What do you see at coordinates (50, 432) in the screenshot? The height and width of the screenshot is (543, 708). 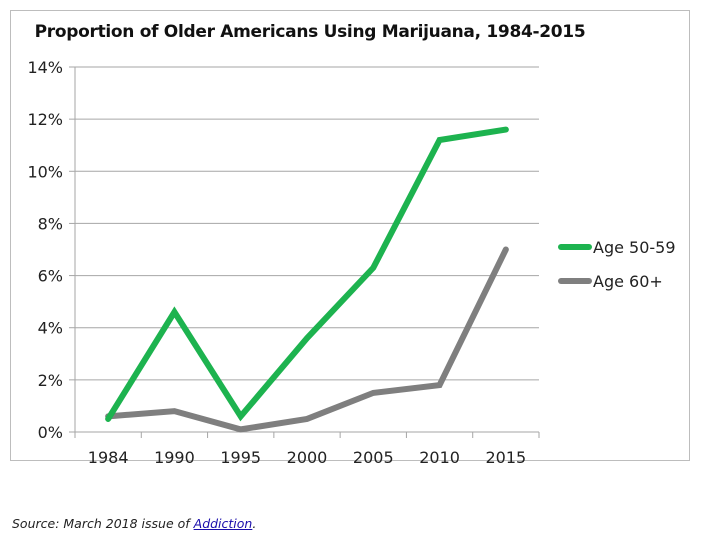 I see `y-tick-label: 0%` at bounding box center [50, 432].